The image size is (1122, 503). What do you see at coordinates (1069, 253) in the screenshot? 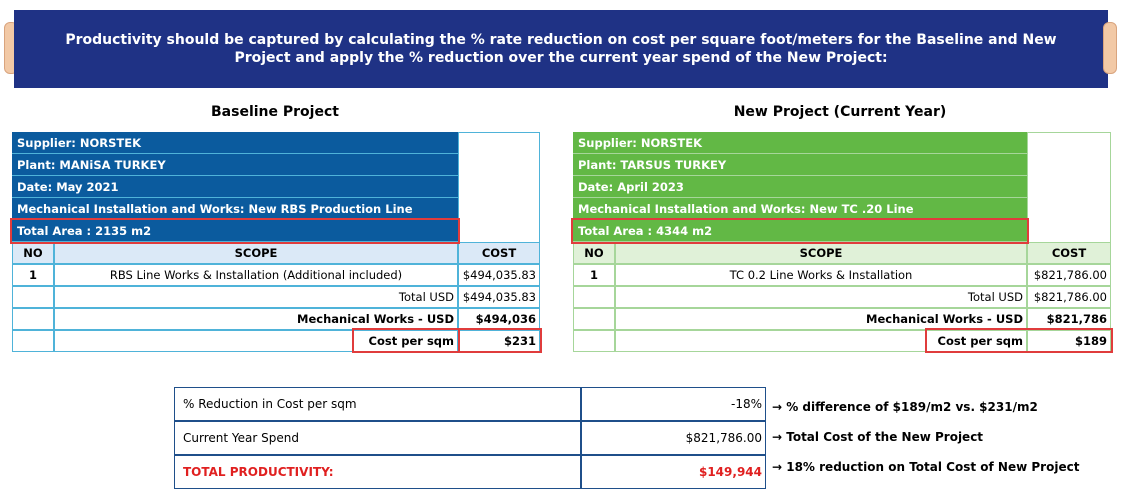
I see `newproject-header-cost: COST` at bounding box center [1069, 253].